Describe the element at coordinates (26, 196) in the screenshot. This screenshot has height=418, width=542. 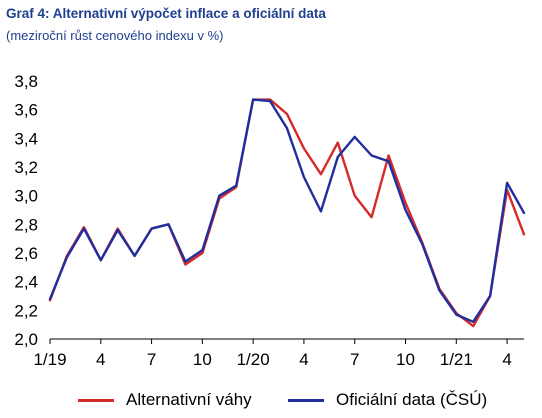
I see `y-tick-label: 3,0` at that location.